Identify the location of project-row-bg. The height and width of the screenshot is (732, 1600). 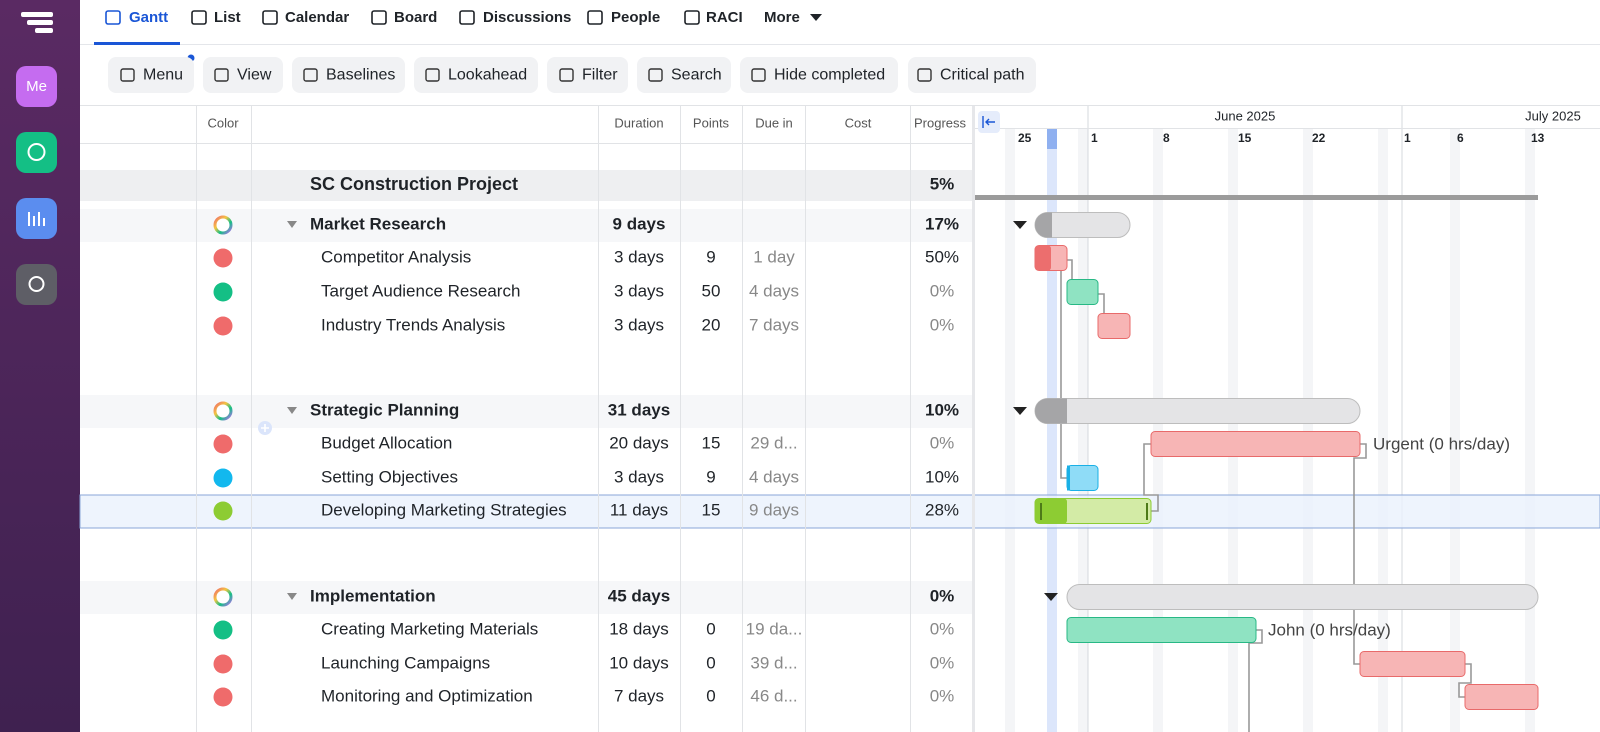
(526, 185).